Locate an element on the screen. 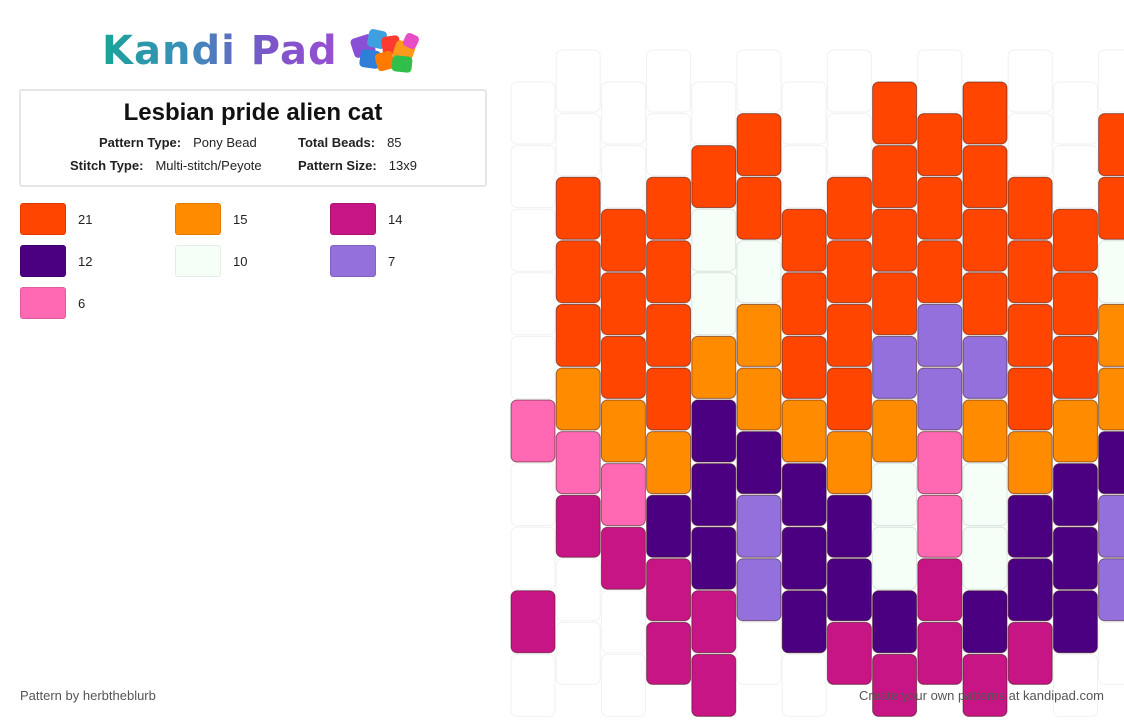 This screenshot has width=1124, height=720. pattern-size-label: Pattern Size: is located at coordinates (337, 165).